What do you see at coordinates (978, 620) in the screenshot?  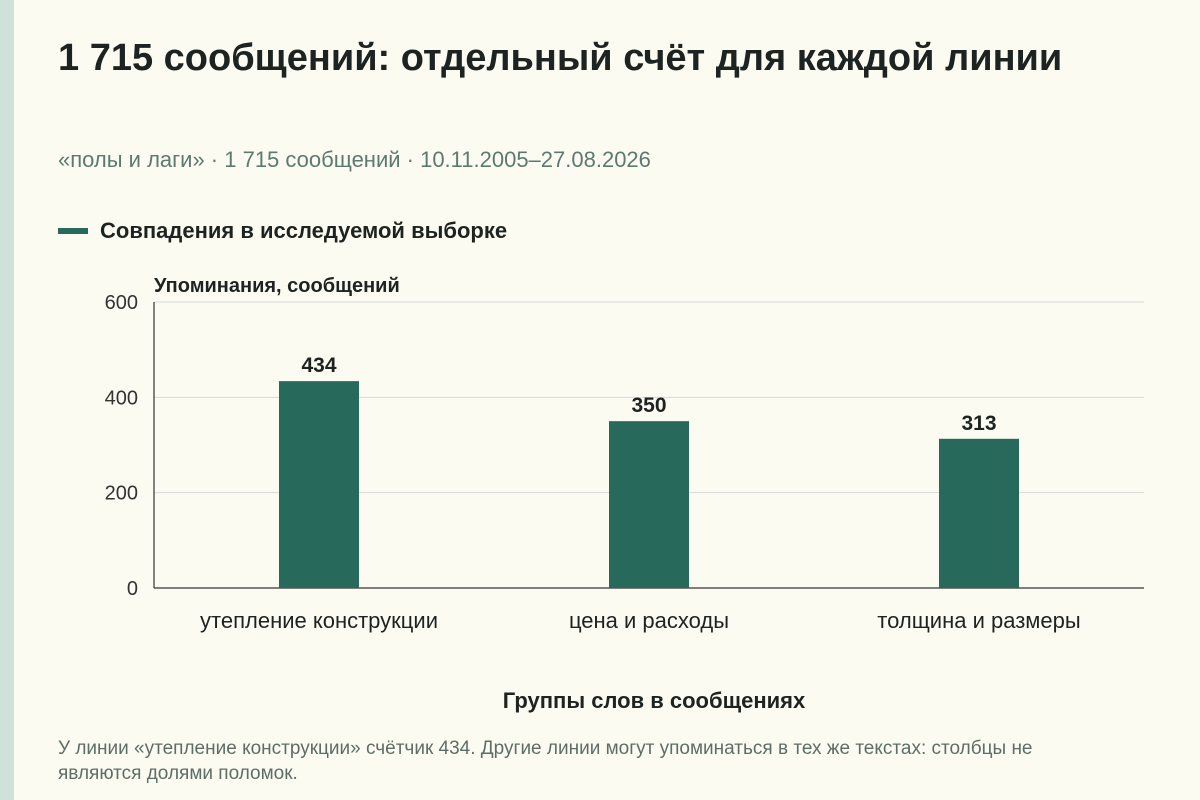 I see `x-tick-label: толщина и размеры` at bounding box center [978, 620].